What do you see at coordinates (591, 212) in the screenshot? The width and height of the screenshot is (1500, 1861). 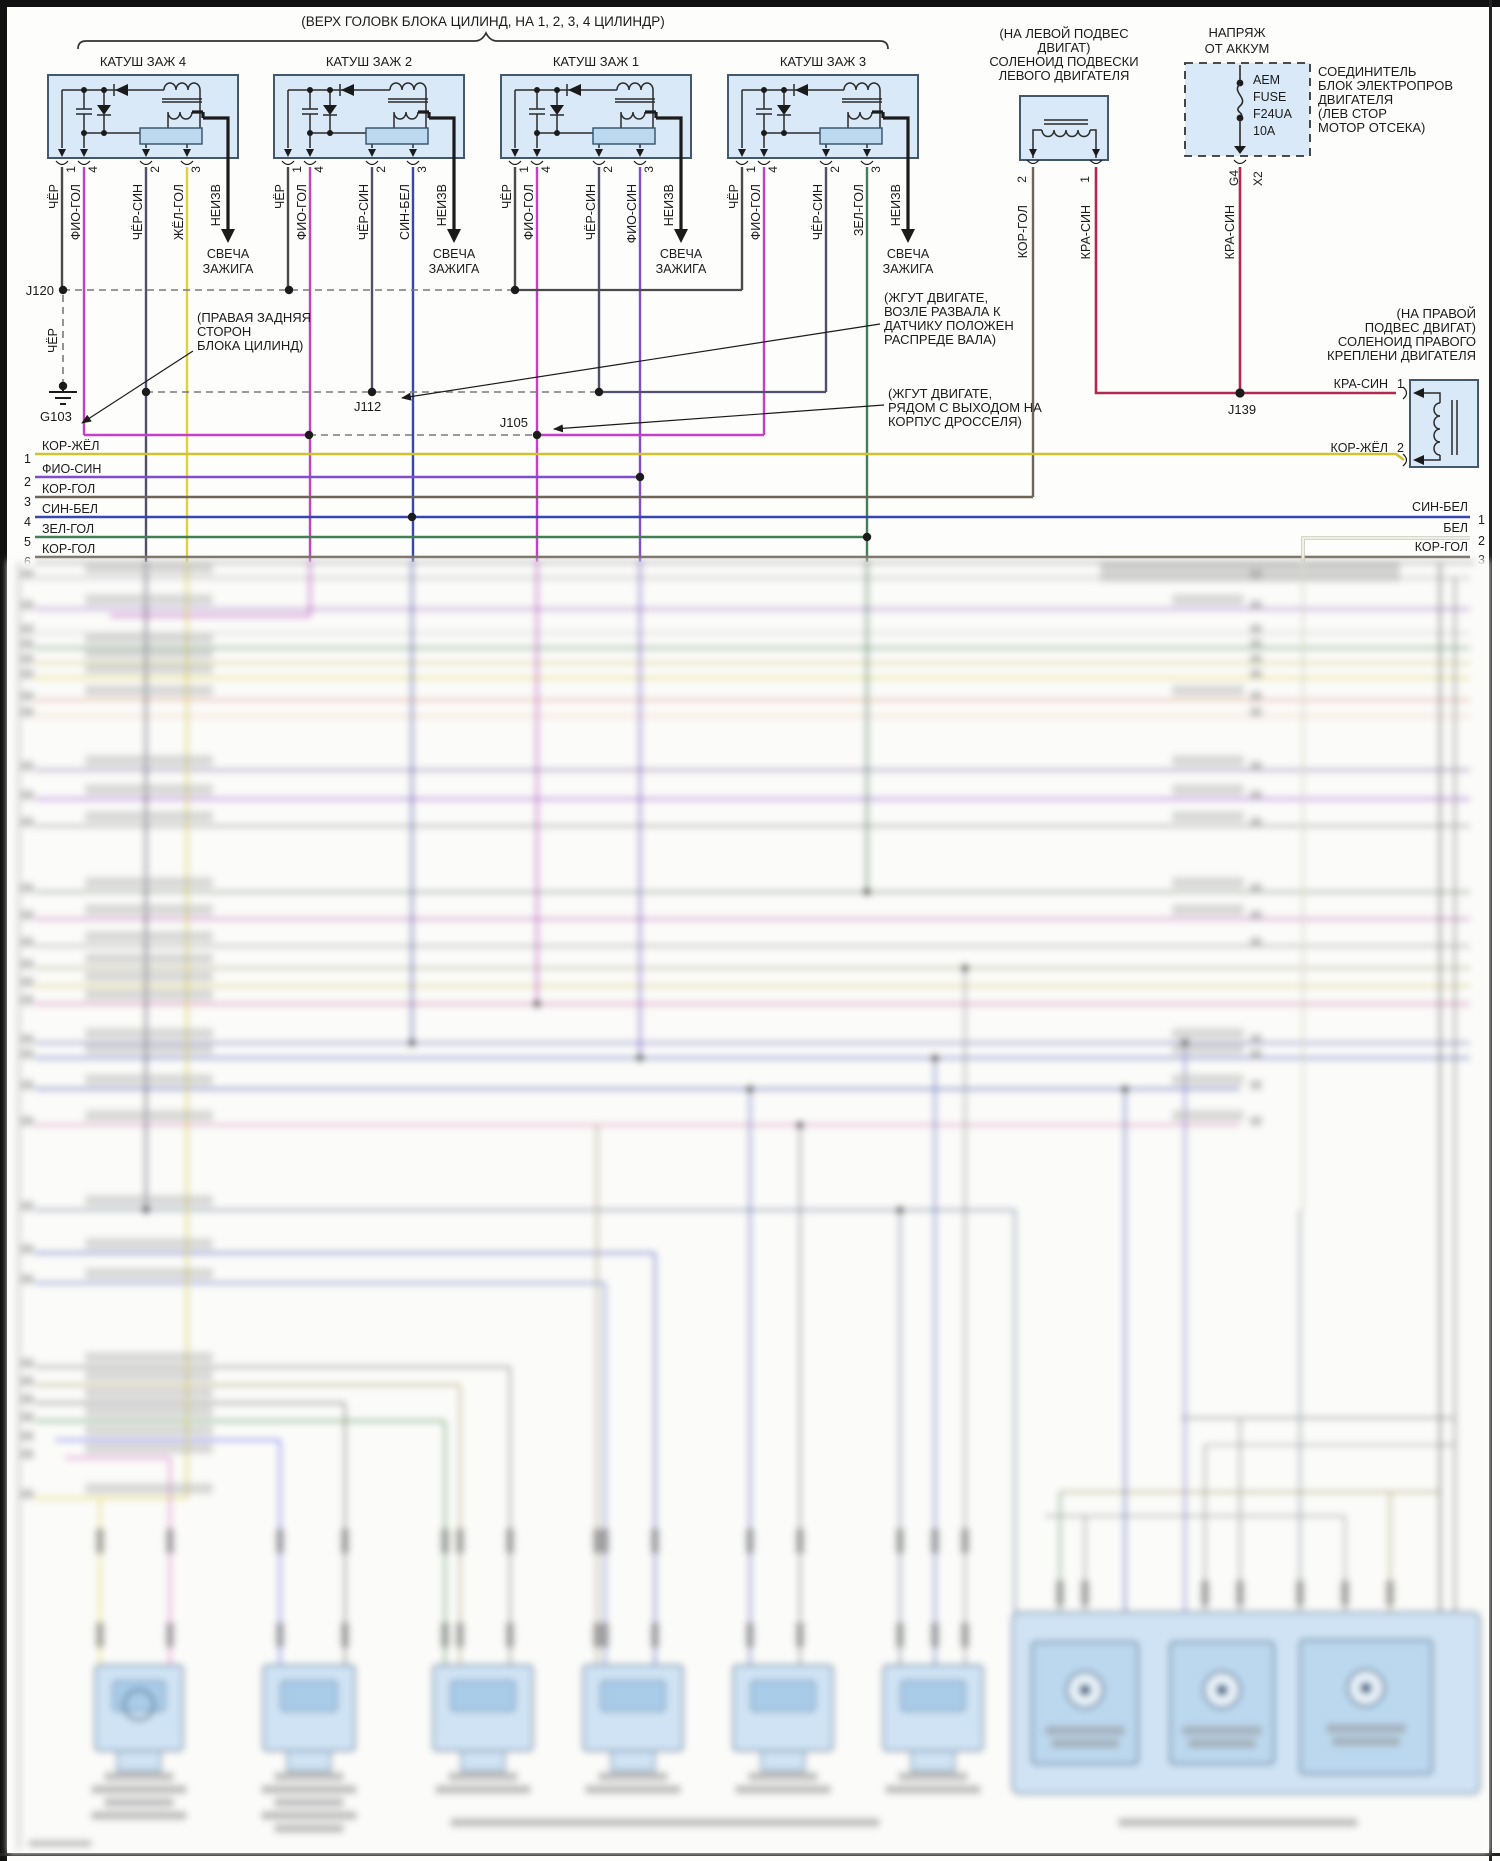 I see `pin-wire-label: ЧЁР-СИН` at bounding box center [591, 212].